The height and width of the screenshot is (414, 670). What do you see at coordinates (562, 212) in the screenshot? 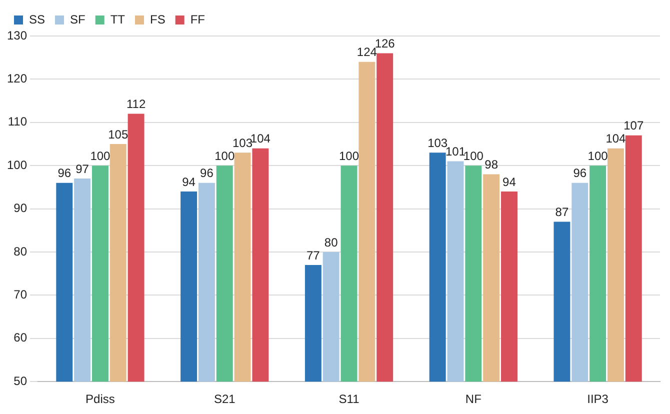
I see `data-label: 87` at bounding box center [562, 212].